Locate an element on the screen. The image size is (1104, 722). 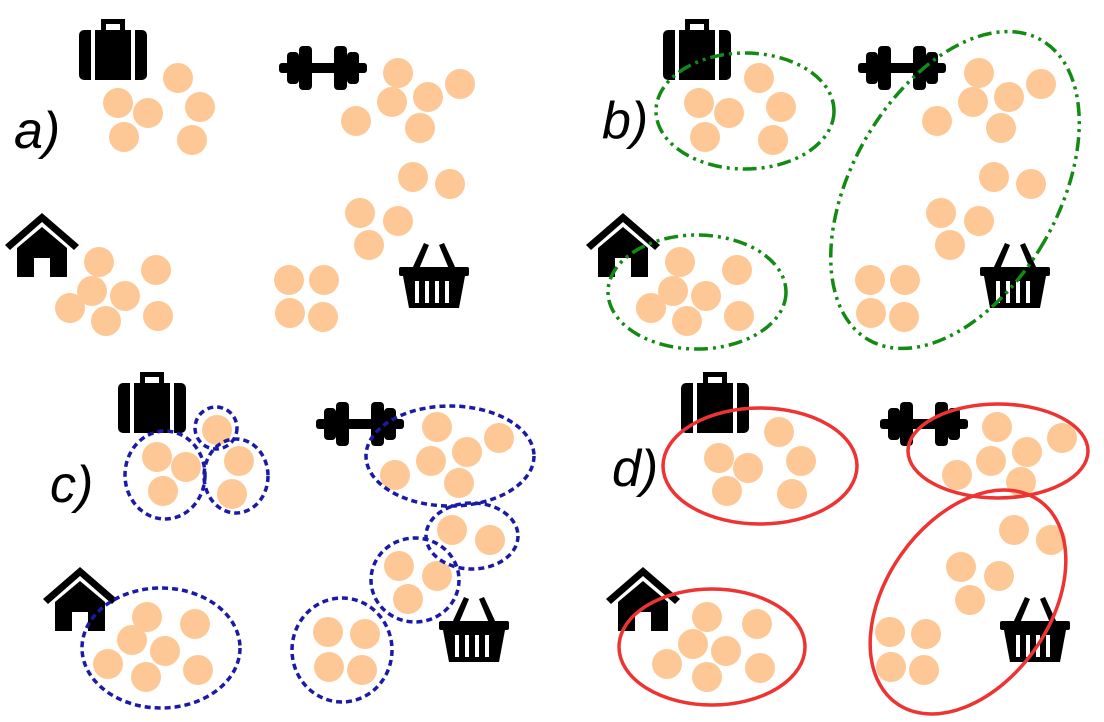
panel-label-b: b) is located at coordinates (625, 121).